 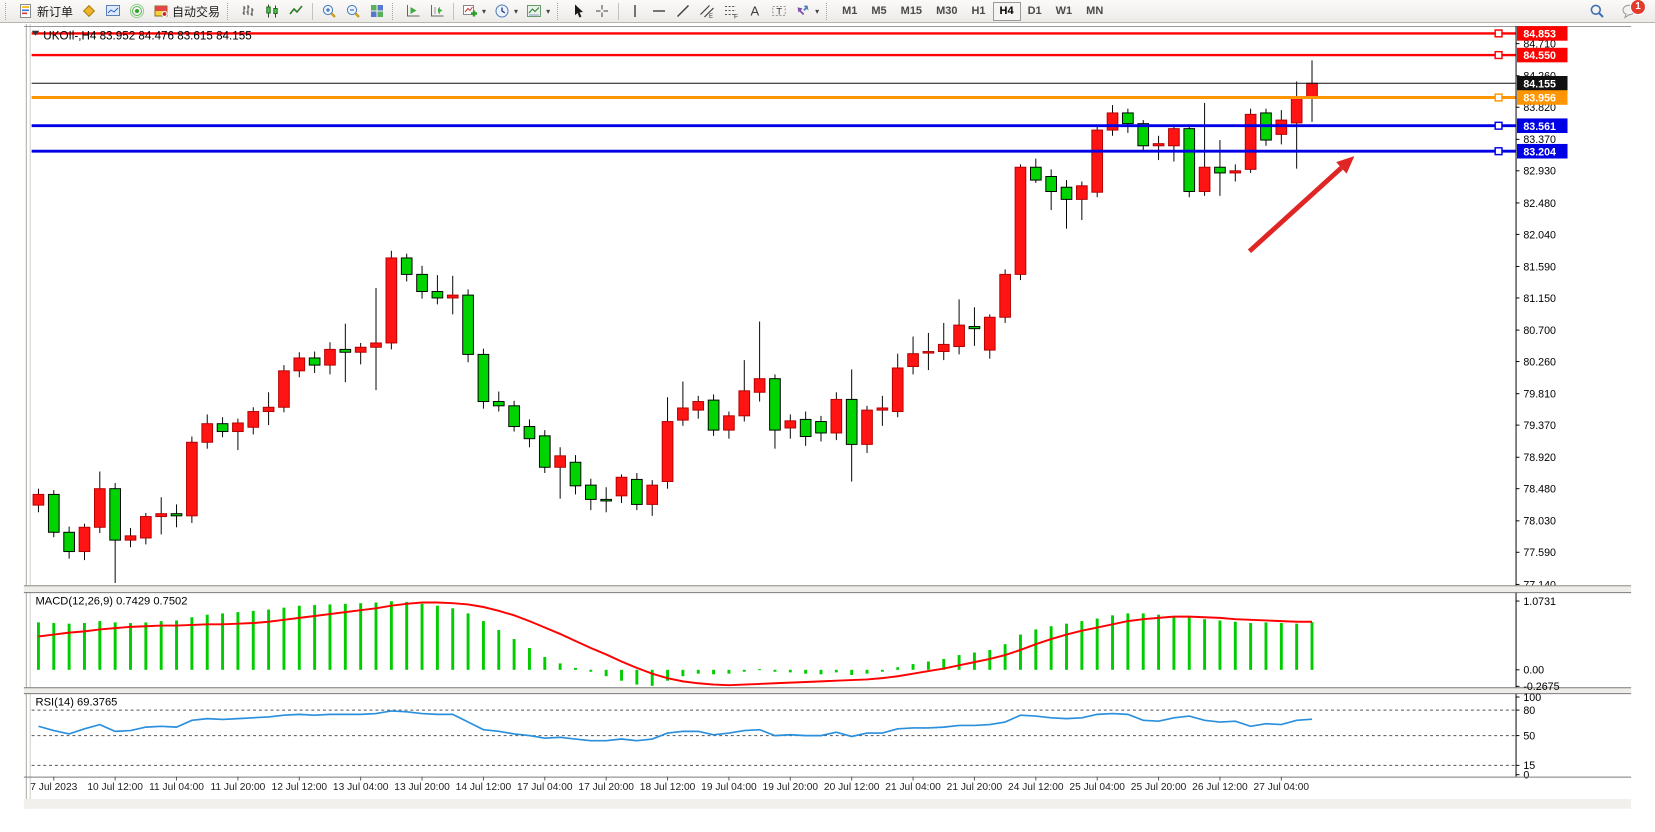 I want to click on timeframe-m5-button: M5, so click(x=879, y=10).